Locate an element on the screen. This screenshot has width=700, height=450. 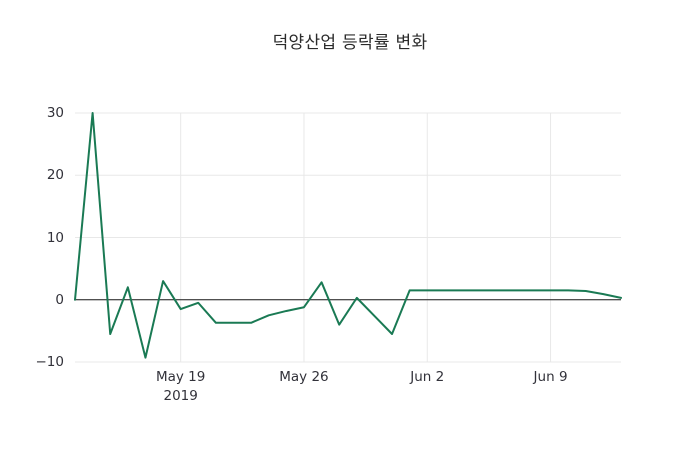
y-tick-label: 0 is located at coordinates (59, 299).